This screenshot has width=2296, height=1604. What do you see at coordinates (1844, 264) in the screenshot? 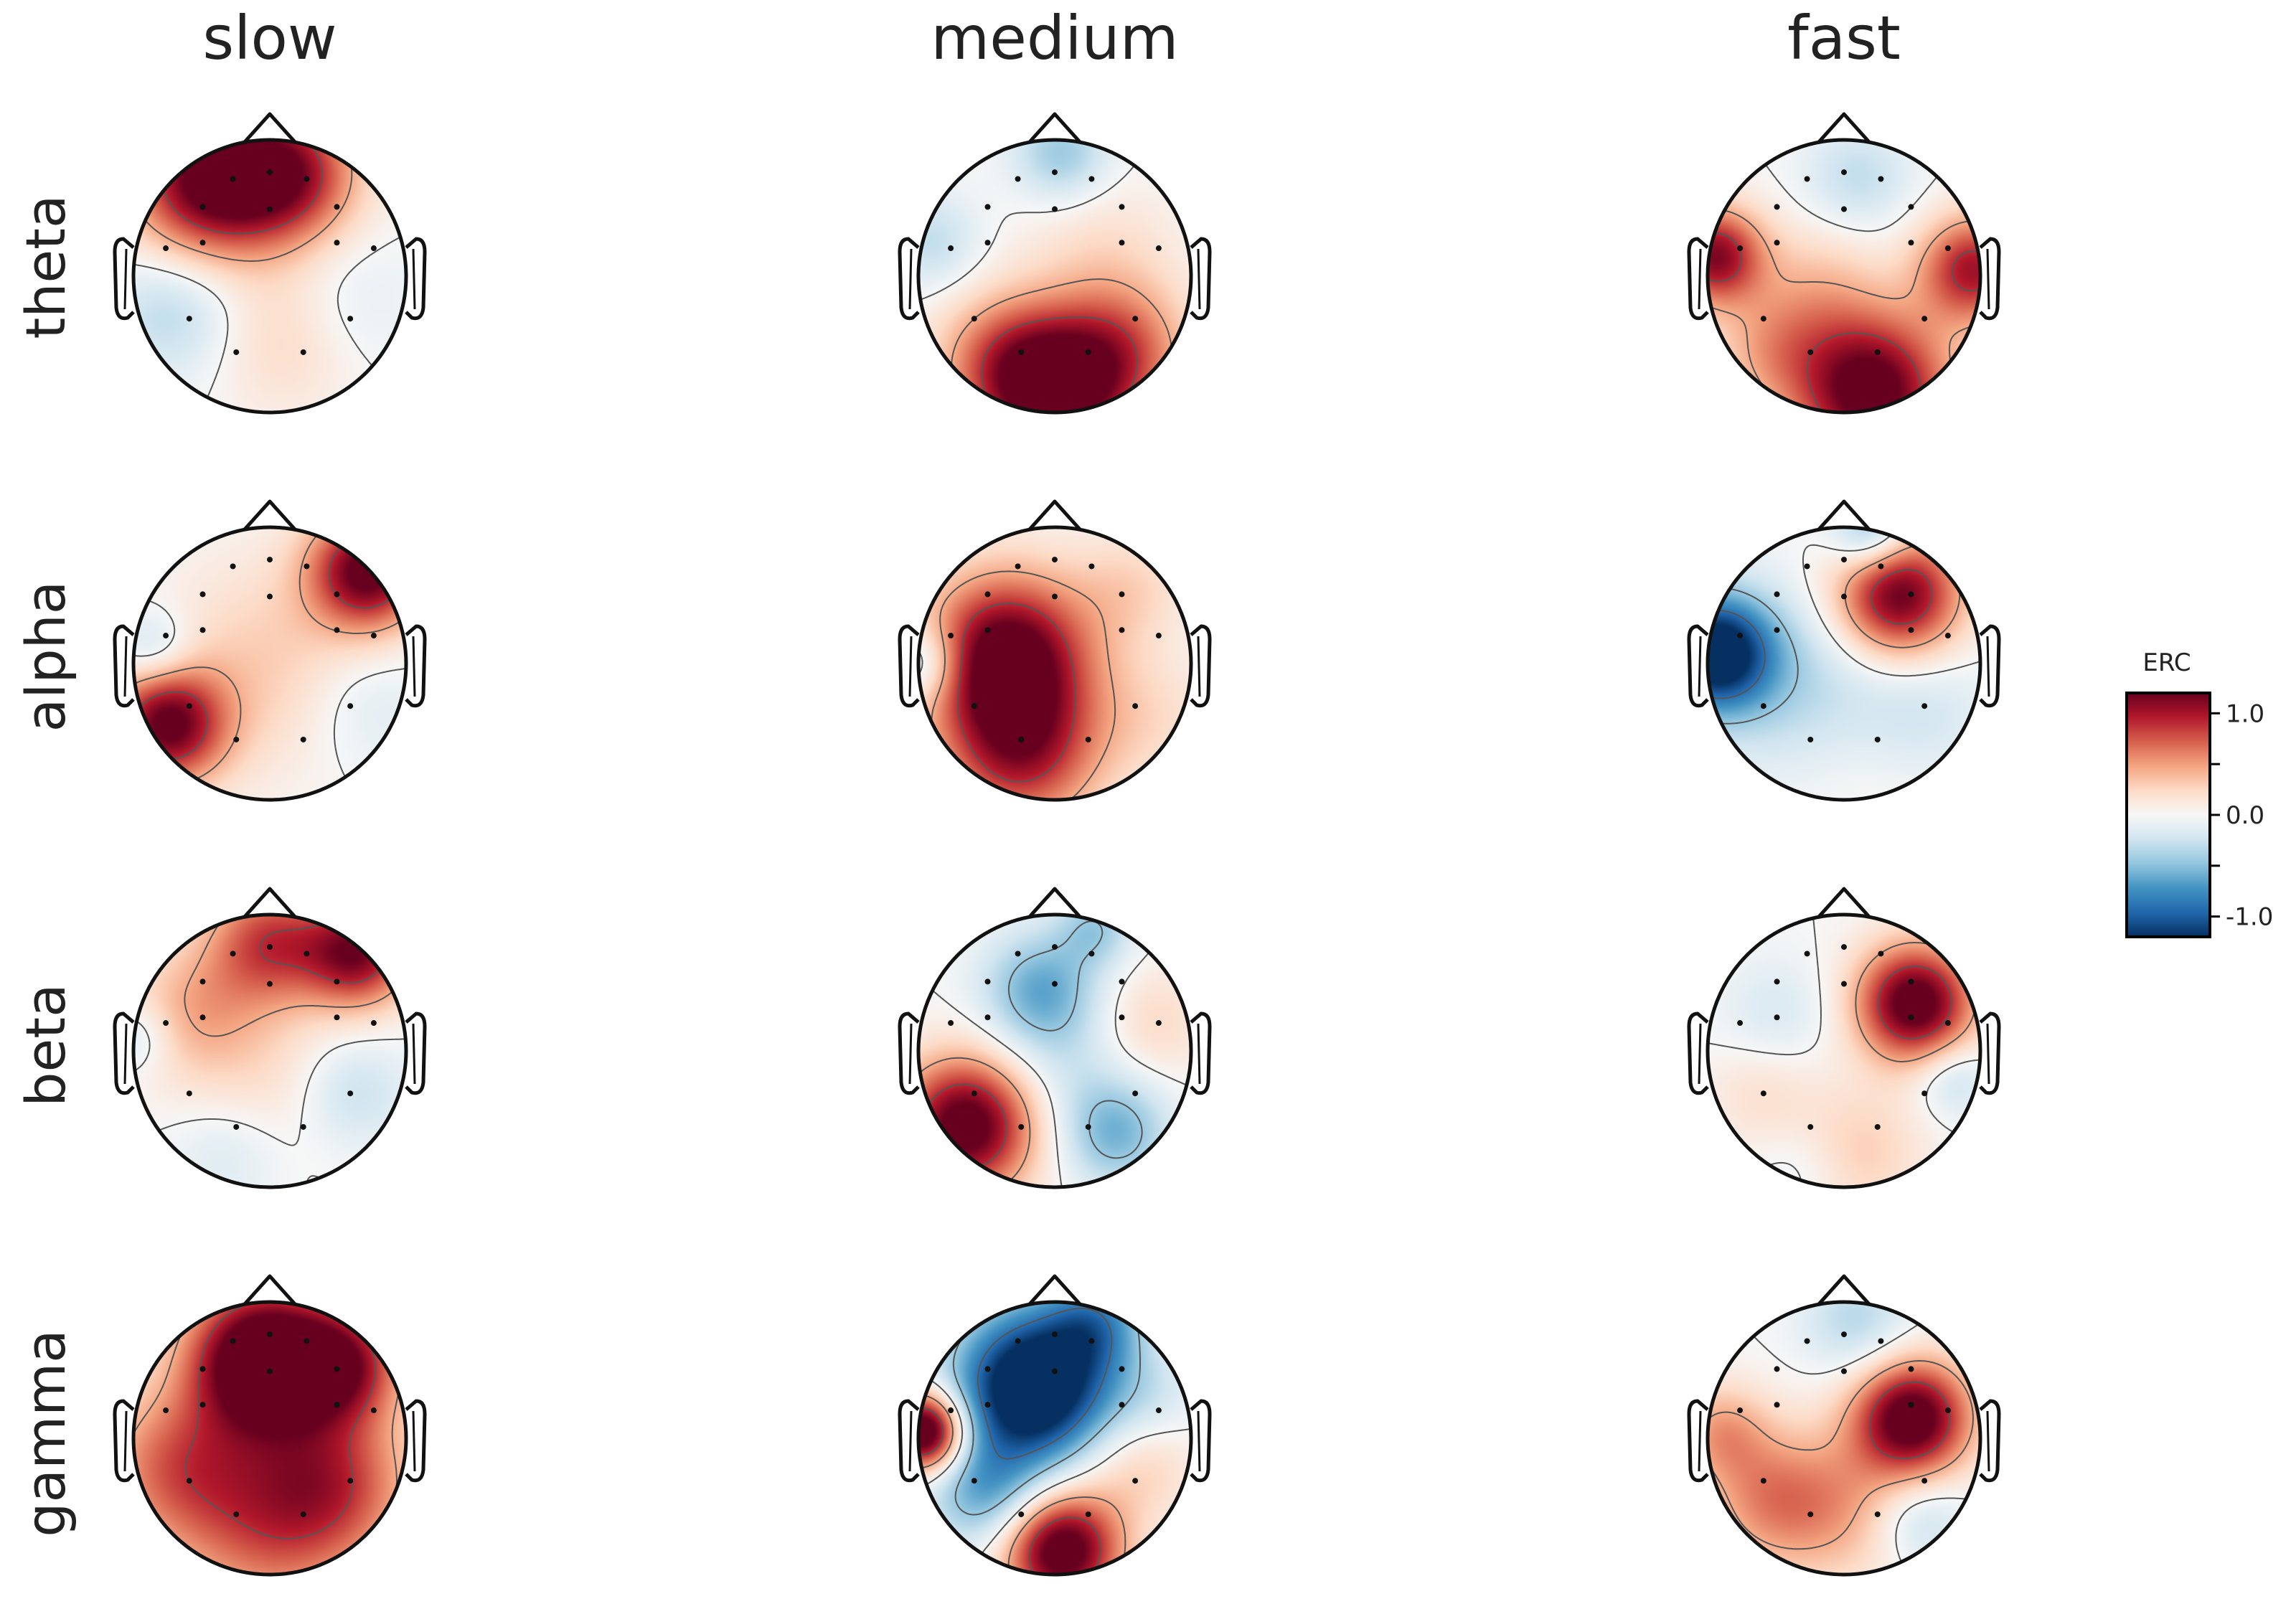
I see `topomap-theta-fast` at bounding box center [1844, 264].